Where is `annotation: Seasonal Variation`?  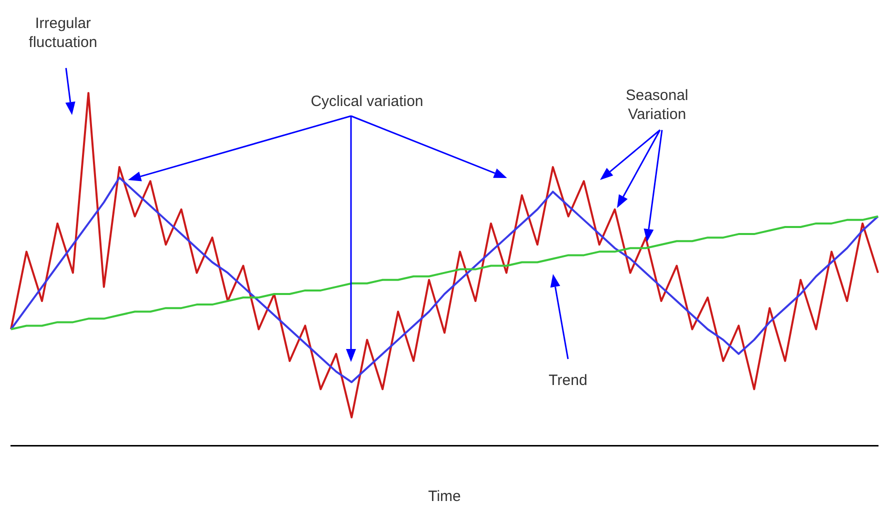 annotation: Seasonal Variation is located at coordinates (657, 105).